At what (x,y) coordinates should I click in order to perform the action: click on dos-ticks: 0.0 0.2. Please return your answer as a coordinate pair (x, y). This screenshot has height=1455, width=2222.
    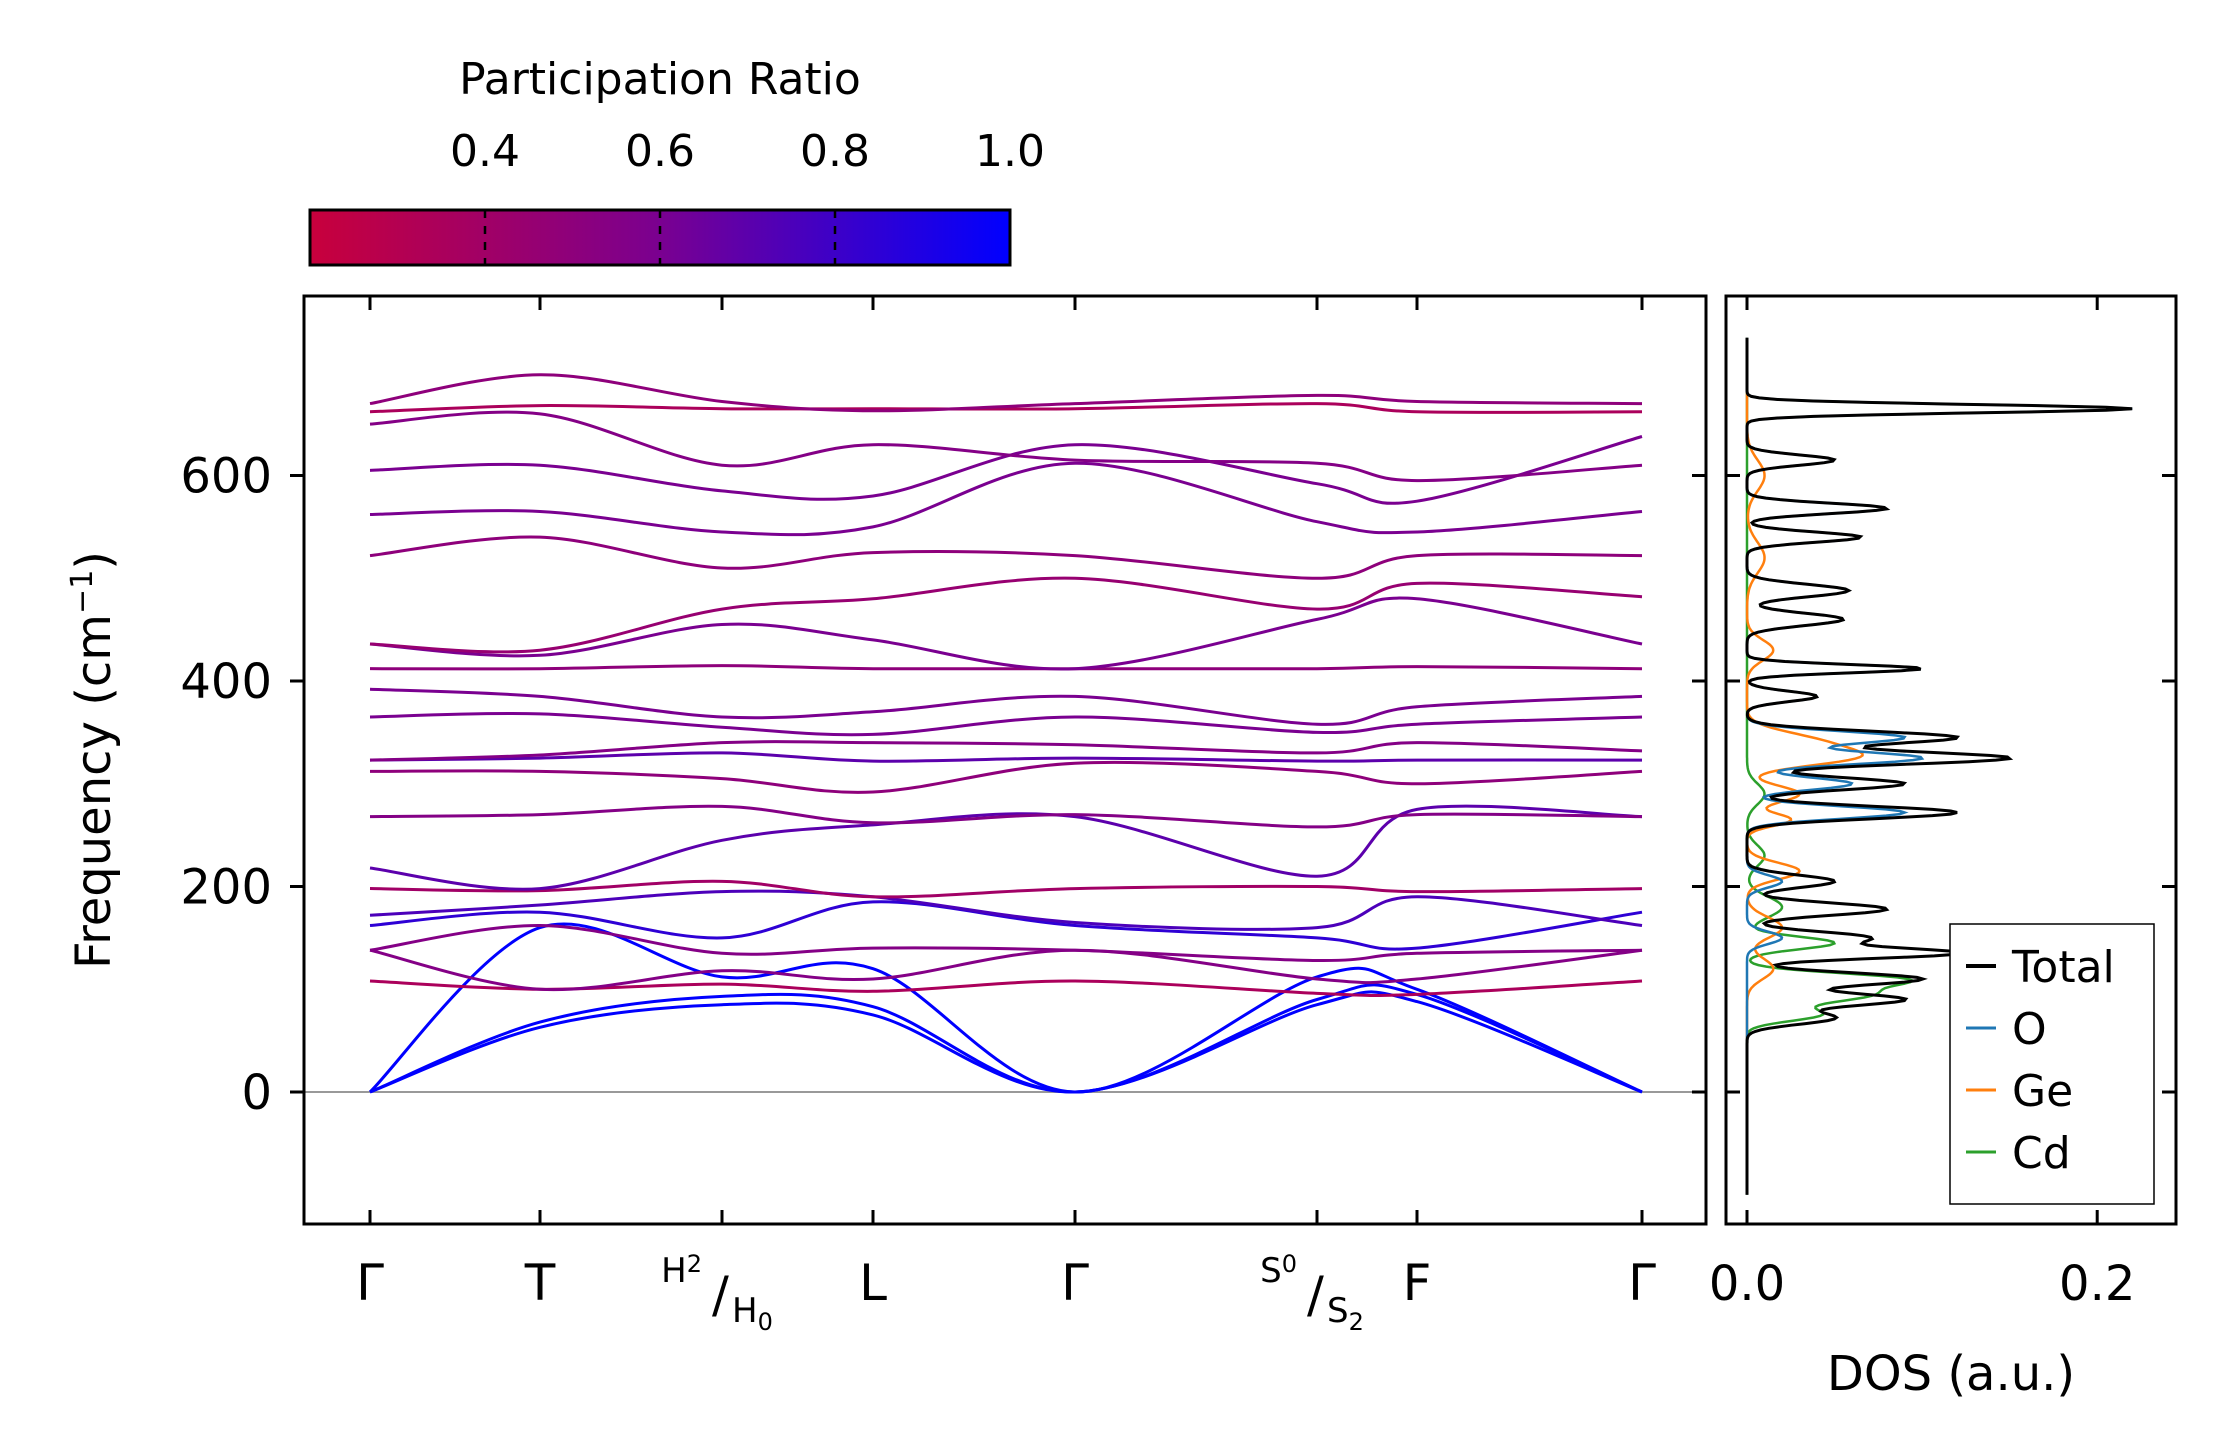
    Looking at the image, I should click on (1942, 804).